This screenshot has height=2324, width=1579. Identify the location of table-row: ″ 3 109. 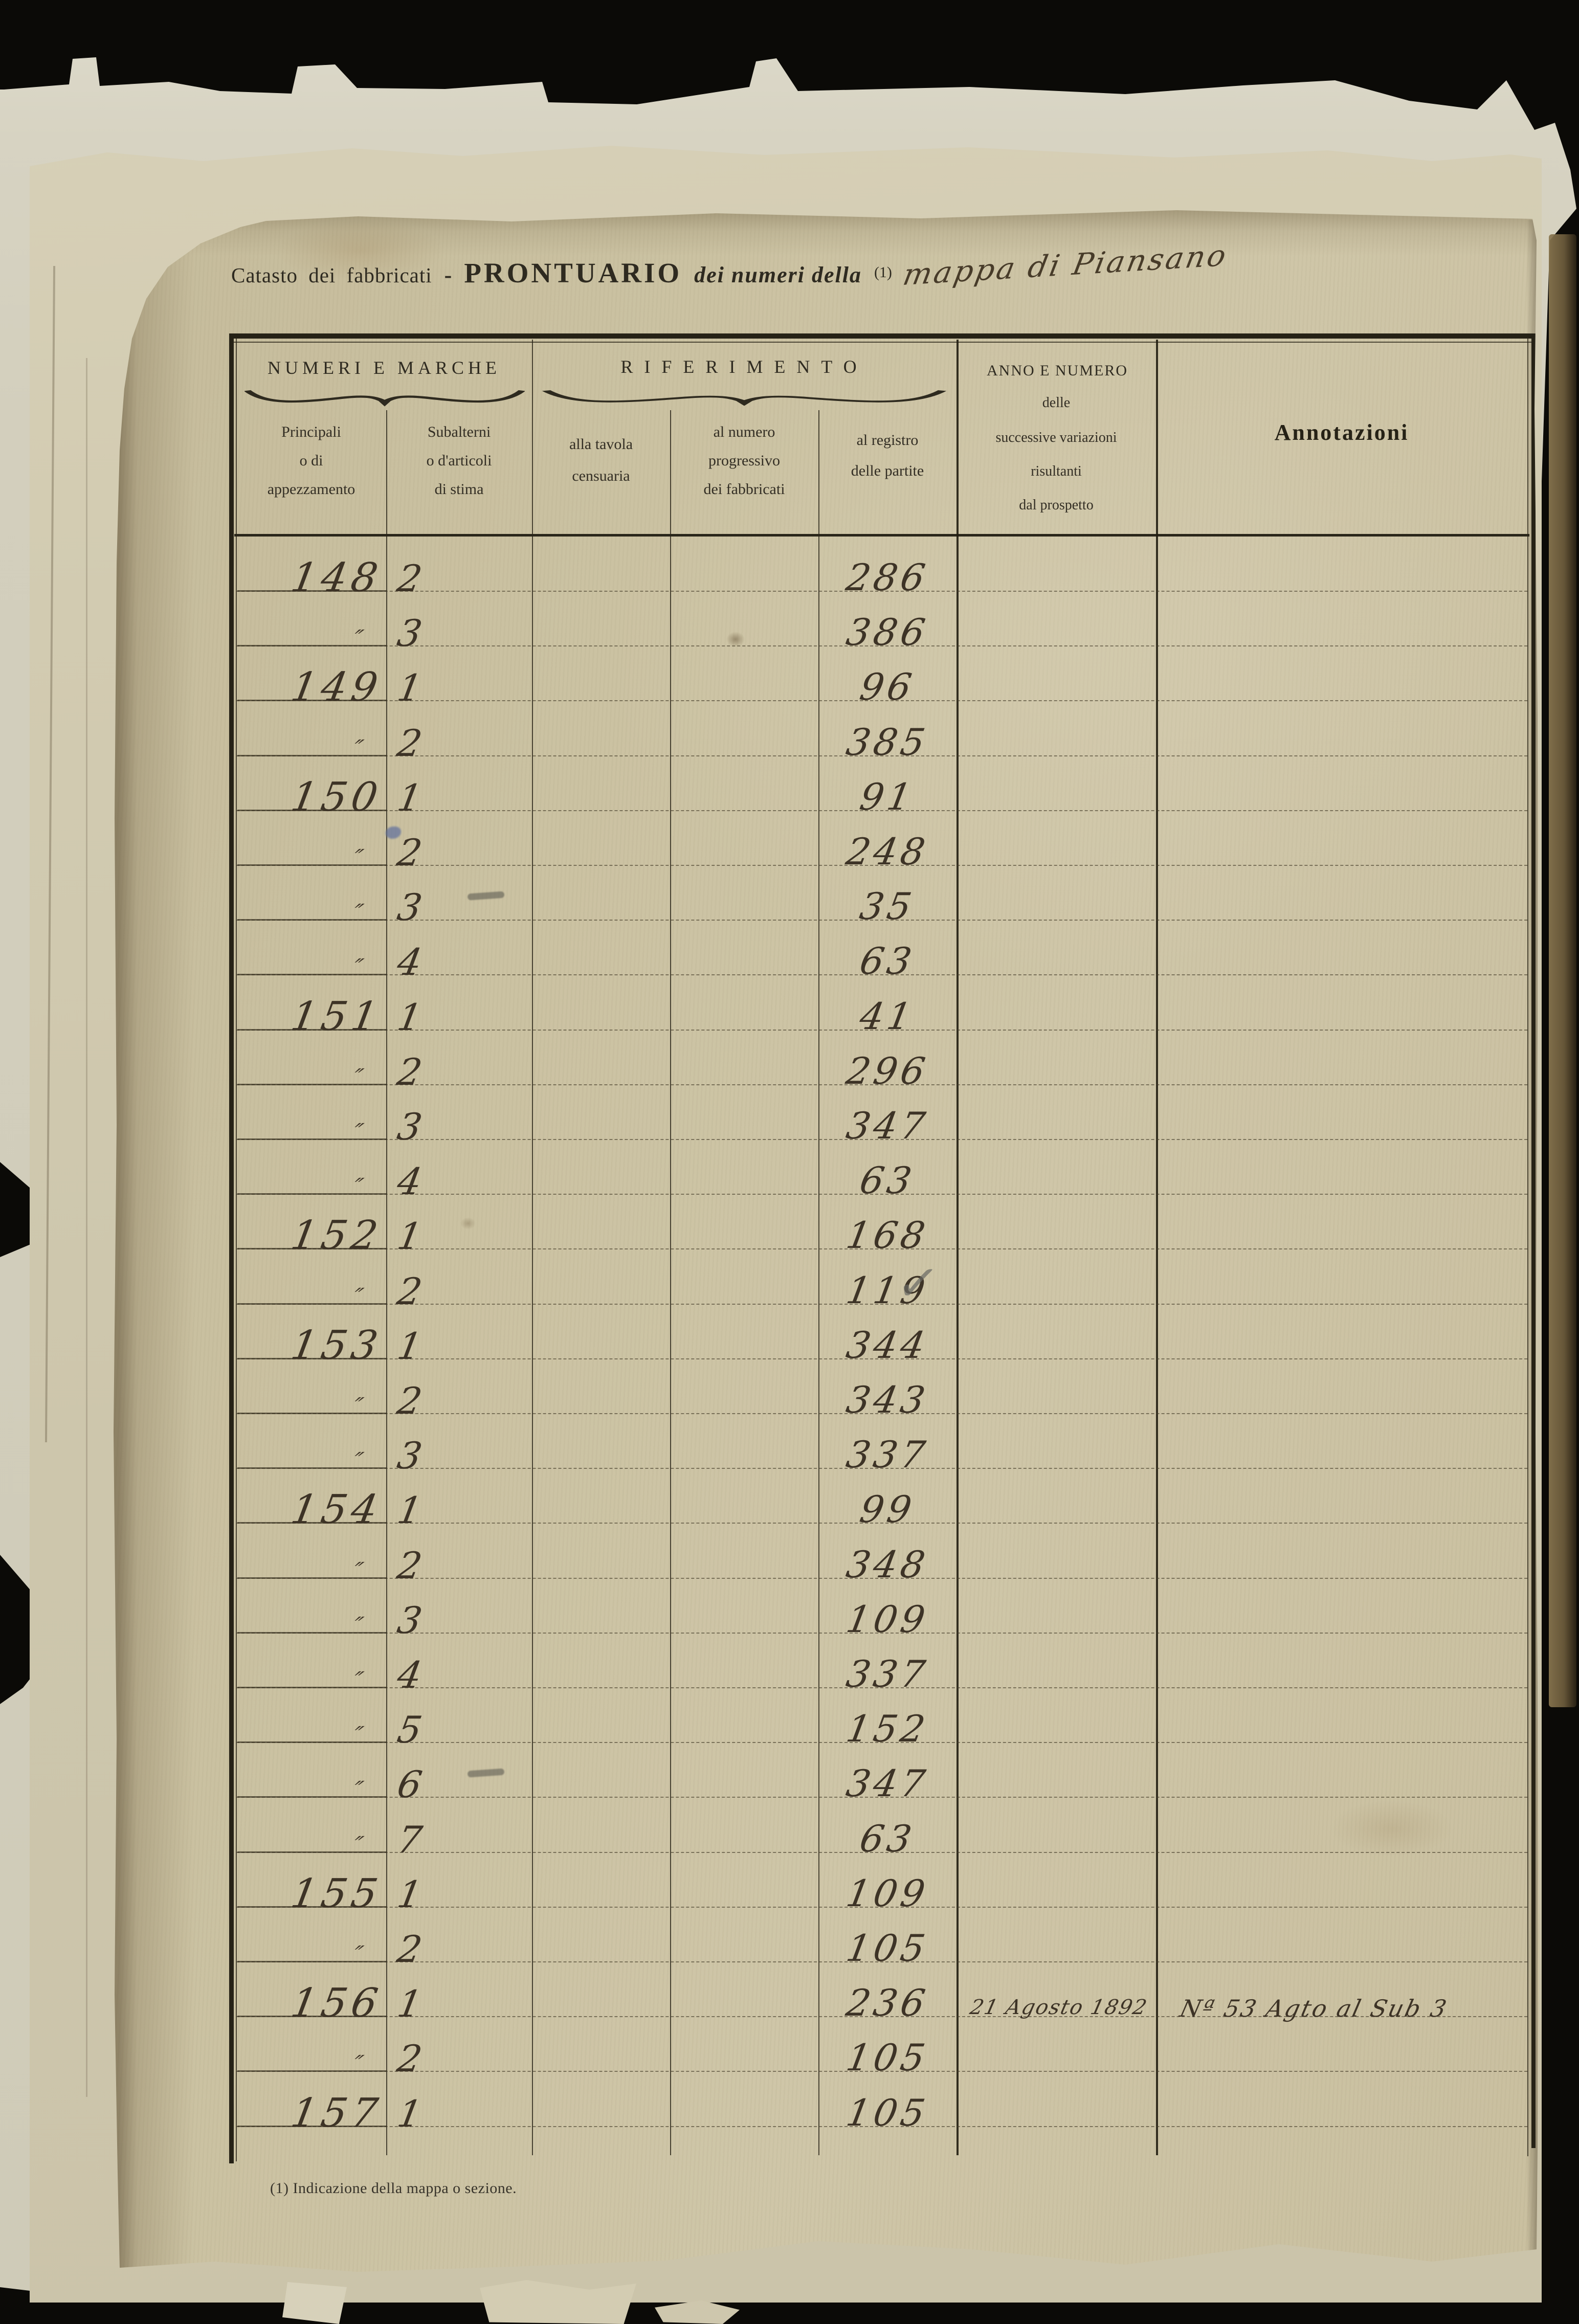
(881, 1610).